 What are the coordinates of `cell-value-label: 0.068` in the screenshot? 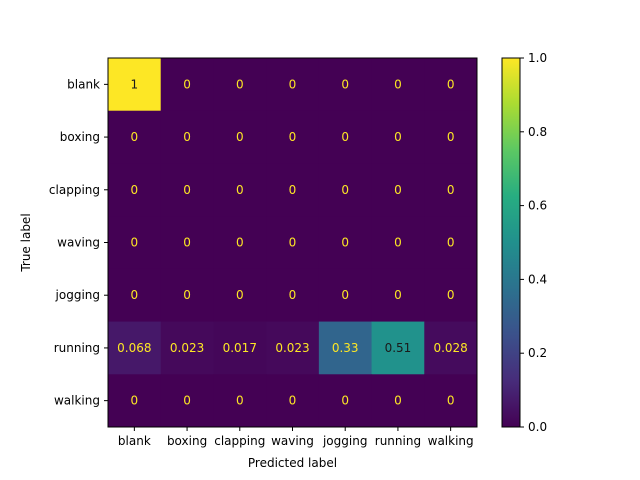 It's located at (134, 348).